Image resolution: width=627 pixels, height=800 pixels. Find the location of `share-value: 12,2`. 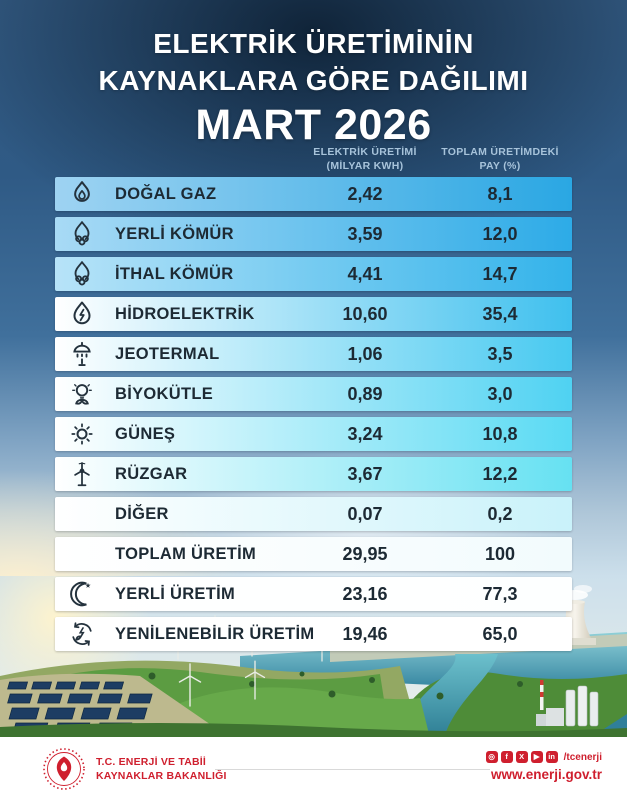

share-value: 12,2 is located at coordinates (500, 474).